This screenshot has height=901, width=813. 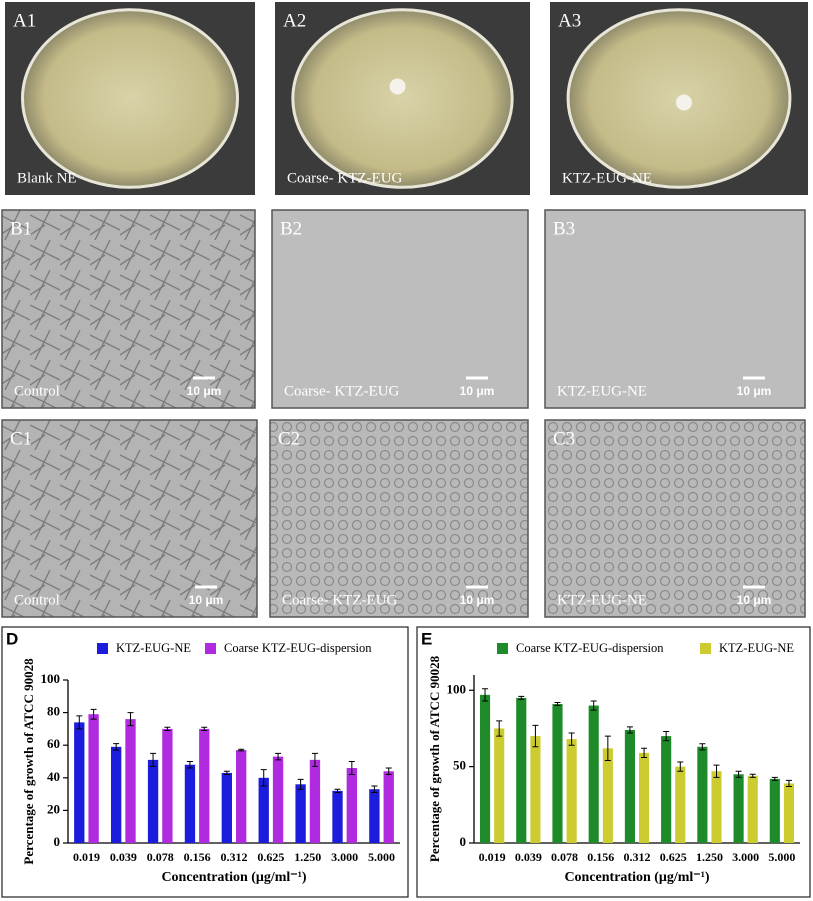 I want to click on panel-label: B1, so click(x=21, y=228).